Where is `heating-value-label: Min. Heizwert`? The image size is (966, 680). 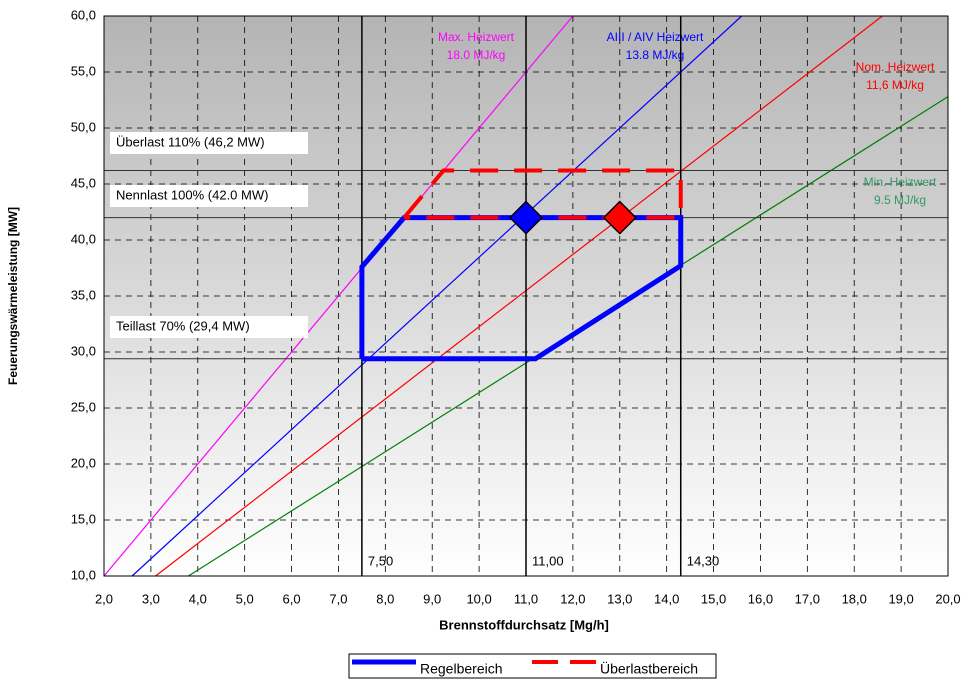
heating-value-label: Min. Heizwert is located at coordinates (900, 182).